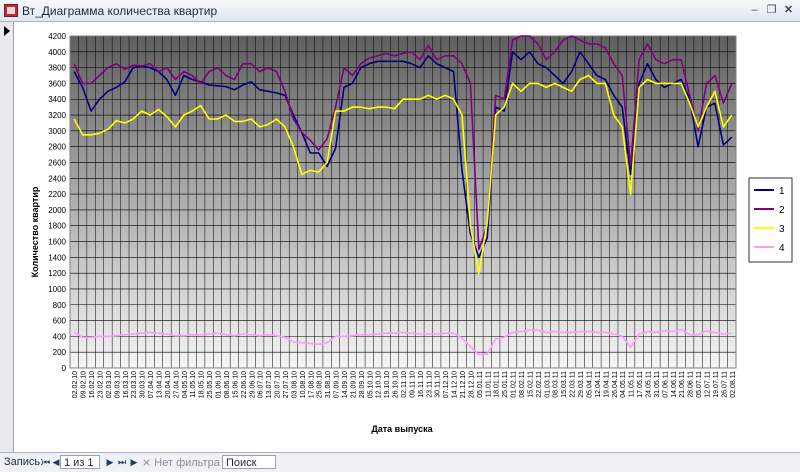  I want to click on y-tick-label: 3200, so click(57, 115).